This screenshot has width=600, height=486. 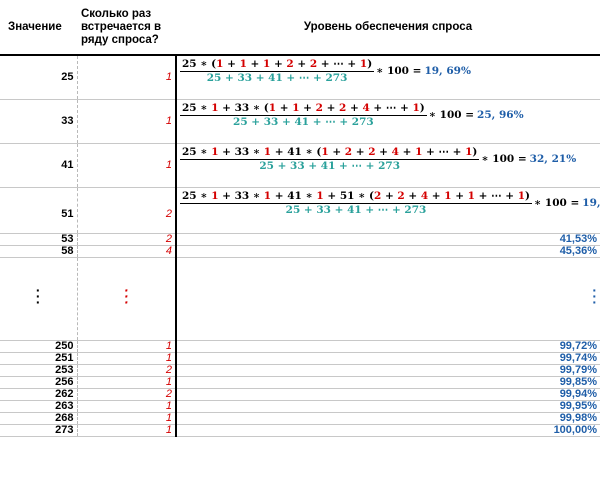 What do you see at coordinates (388, 406) in the screenshot?
I see `level-cell: 99,95%` at bounding box center [388, 406].